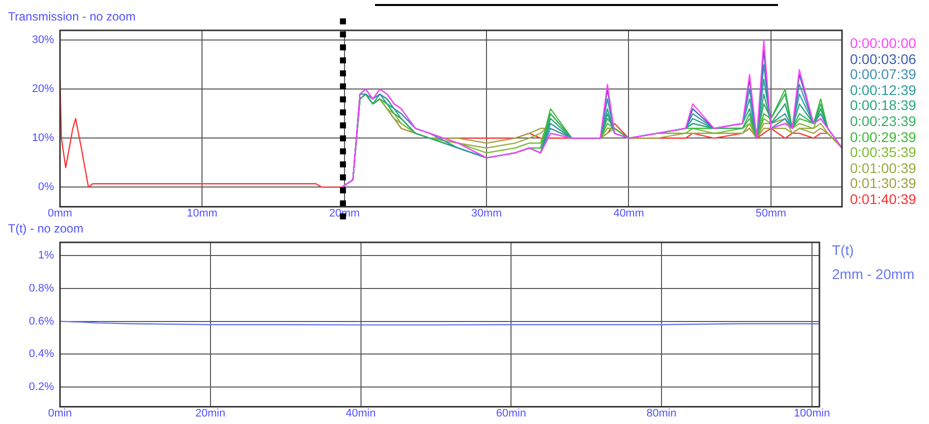 The image size is (929, 424). Describe the element at coordinates (883, 105) in the screenshot. I see `series-label: 0:00:18:39` at that location.